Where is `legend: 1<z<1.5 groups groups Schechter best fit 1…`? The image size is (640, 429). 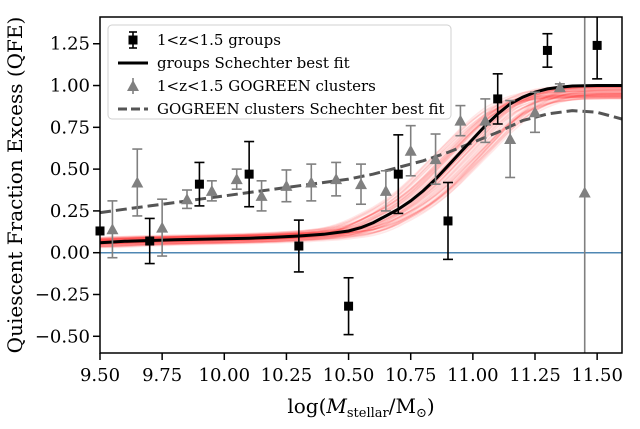 legend: 1<z<1.5 groups groups Schechter best fit 1… is located at coordinates (279, 72).